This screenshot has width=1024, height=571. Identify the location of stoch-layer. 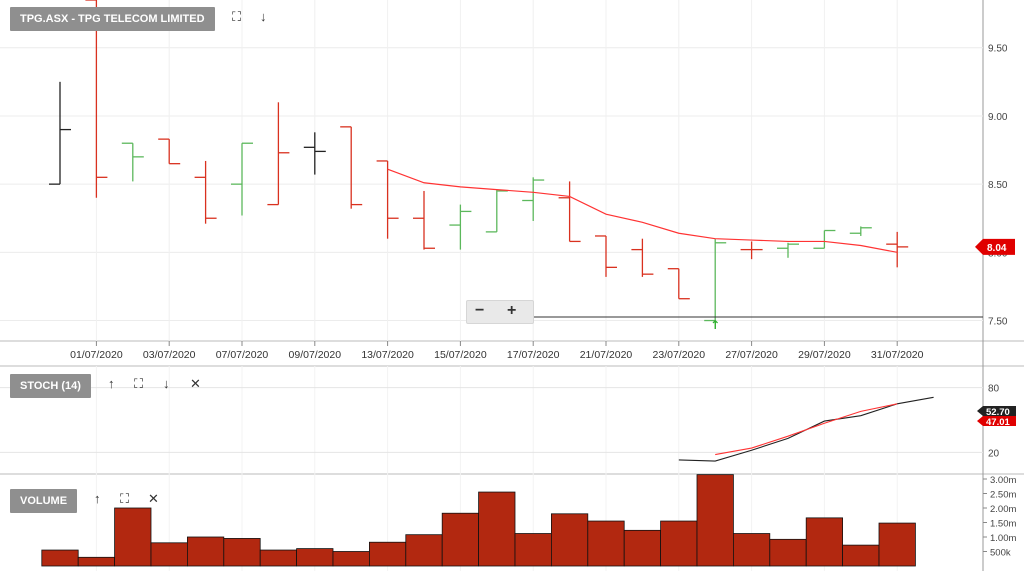
(806, 429).